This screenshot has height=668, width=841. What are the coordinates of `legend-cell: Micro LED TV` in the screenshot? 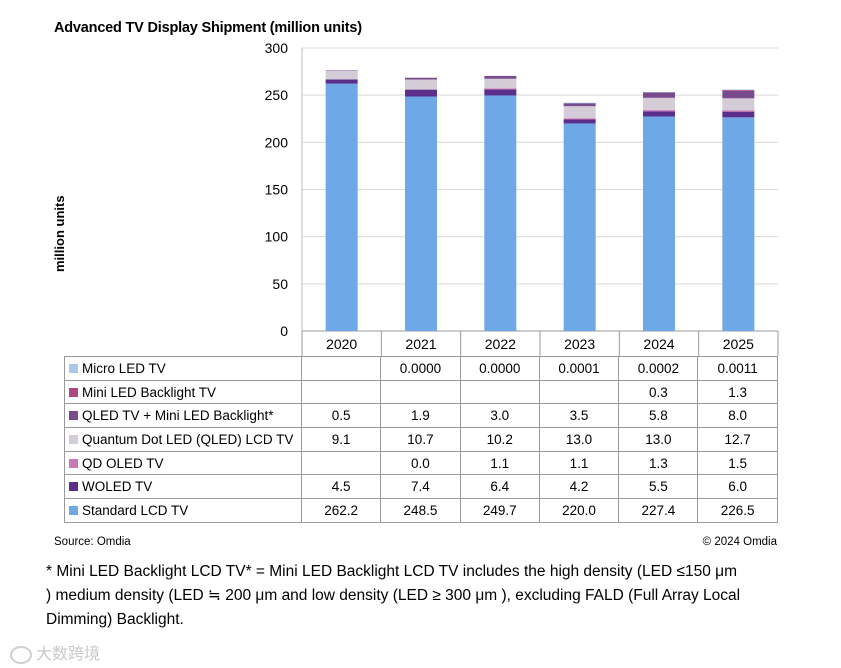 It's located at (183, 368).